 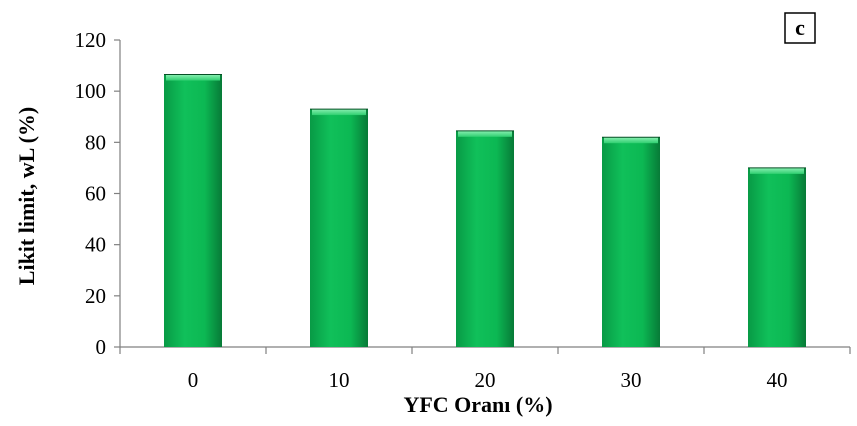 What do you see at coordinates (95, 142) in the screenshot?
I see `y-tick-label: 80` at bounding box center [95, 142].